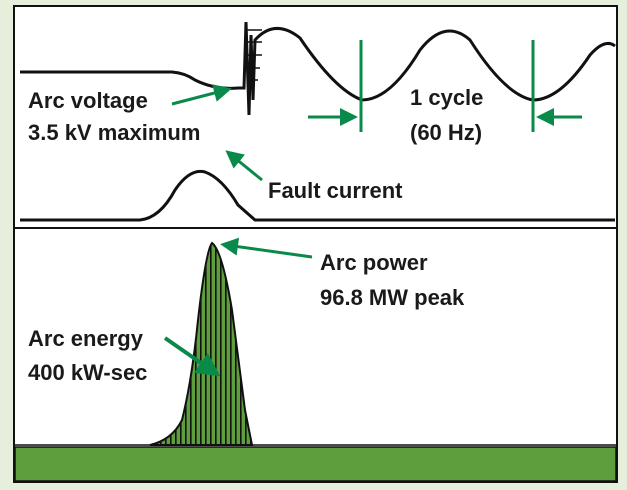 The height and width of the screenshot is (490, 627). I want to click on label: 1 cycle, so click(446, 97).